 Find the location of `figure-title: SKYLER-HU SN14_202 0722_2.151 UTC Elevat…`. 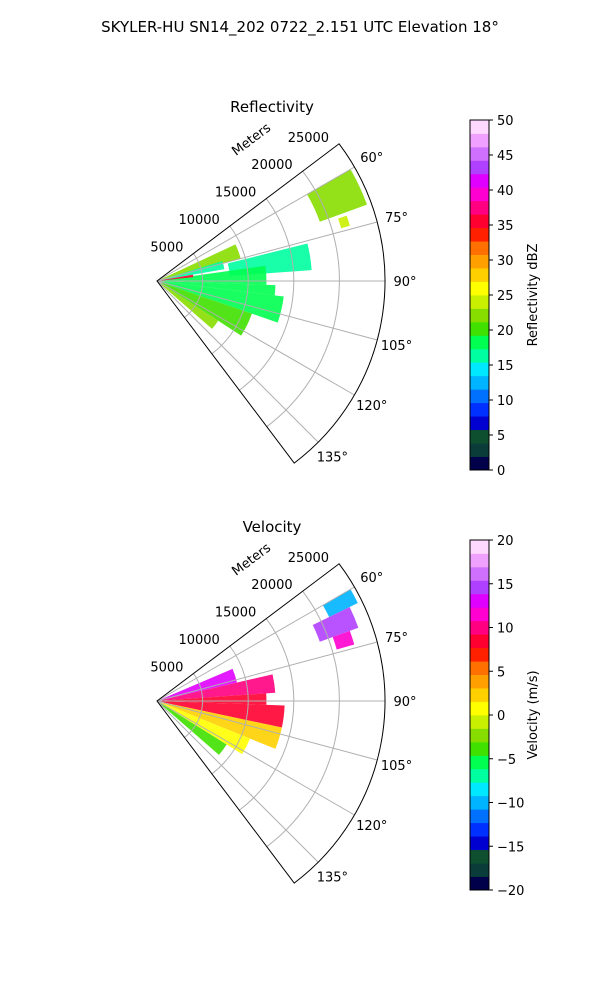

figure-title: SKYLER-HU SN14_202 0722_2.151 UTC Elevat… is located at coordinates (300, 27).